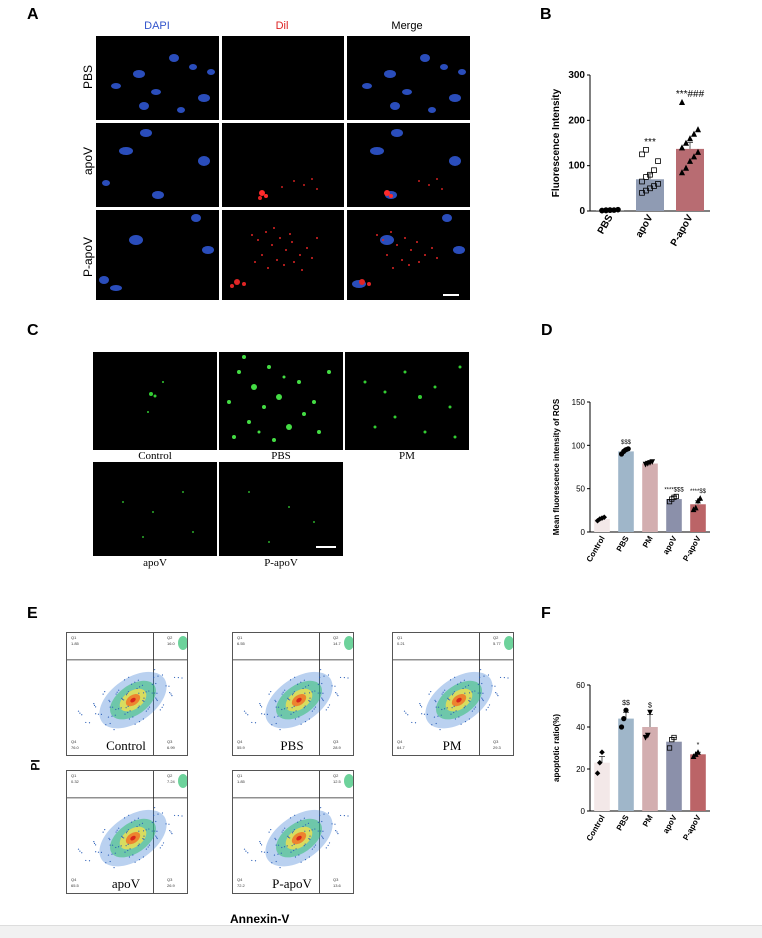 This screenshot has height=938, width=762. I want to click on y-axis-label: Mean fluorescence intensity of ROS, so click(556, 466).